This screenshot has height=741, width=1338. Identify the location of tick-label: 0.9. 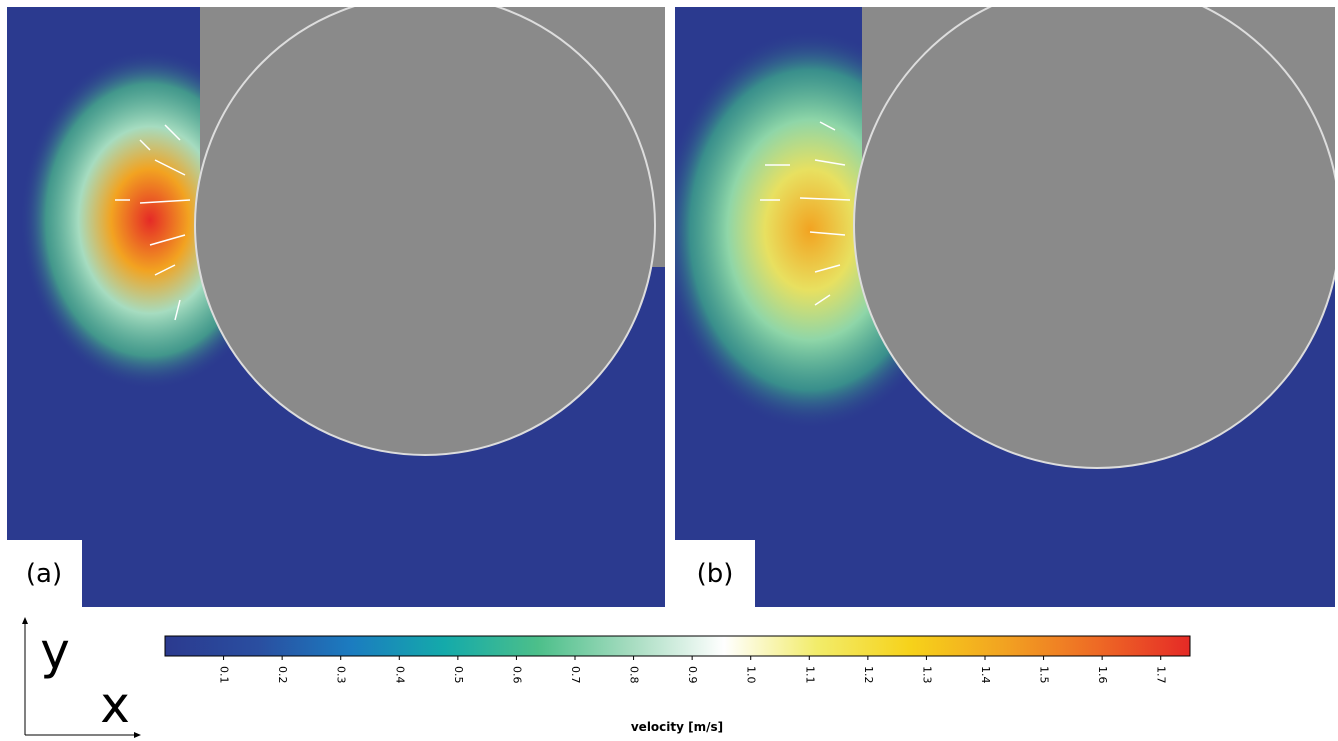
(692, 675).